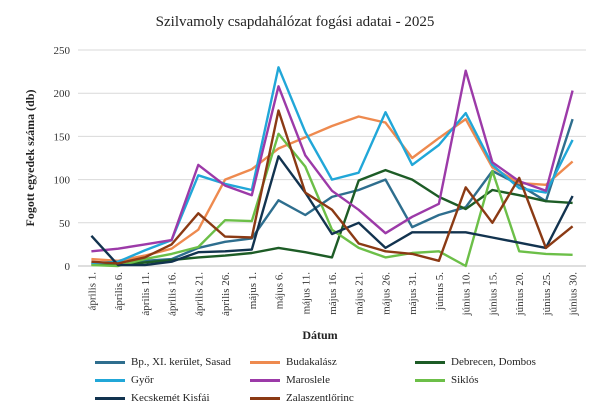 This screenshot has height=414, width=600. I want to click on x-tick-label: június 5., so click(440, 291).